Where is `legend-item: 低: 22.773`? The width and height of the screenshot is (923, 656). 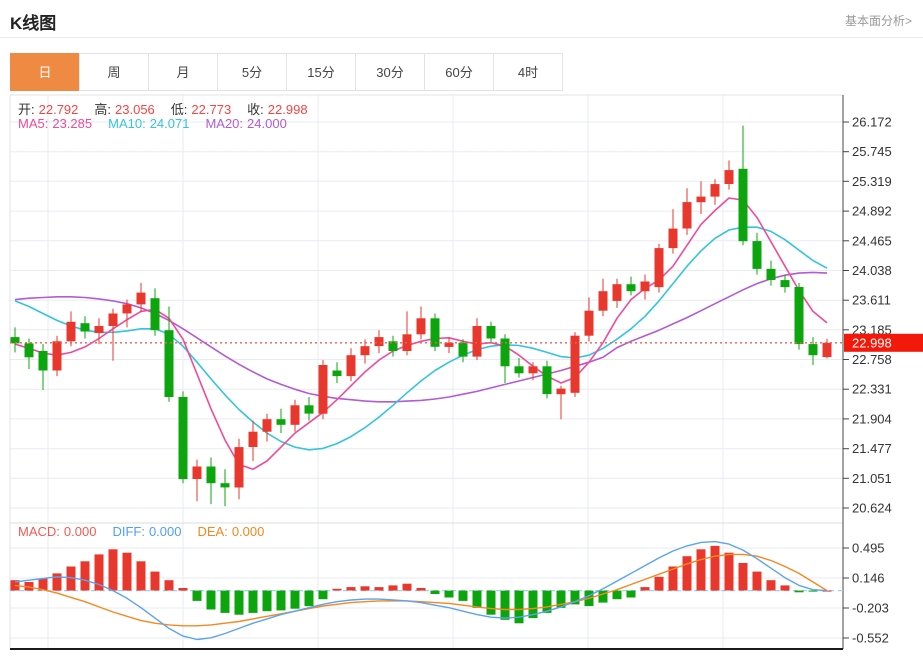
legend-item: 低: 22.773 is located at coordinates (201, 109).